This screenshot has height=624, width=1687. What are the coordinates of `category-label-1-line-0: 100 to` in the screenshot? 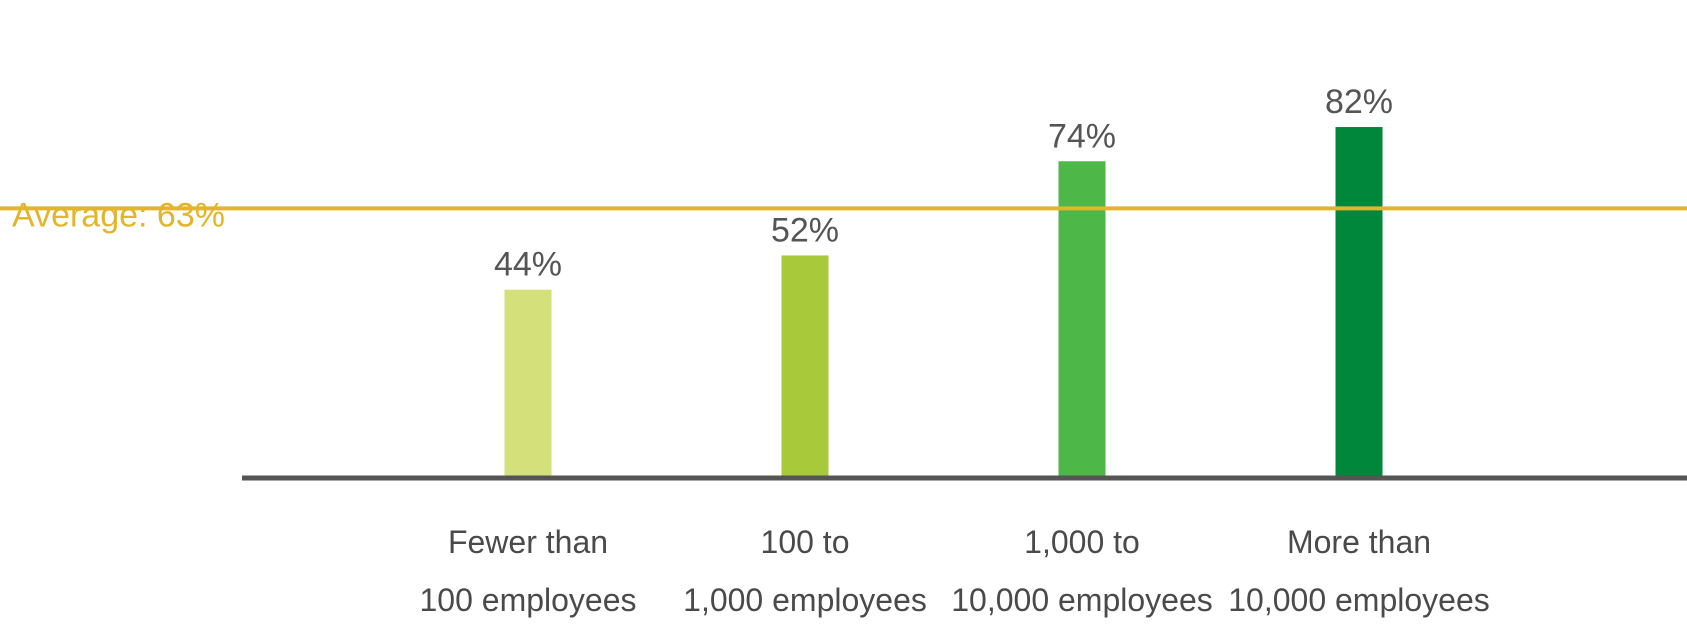 It's located at (805, 542).